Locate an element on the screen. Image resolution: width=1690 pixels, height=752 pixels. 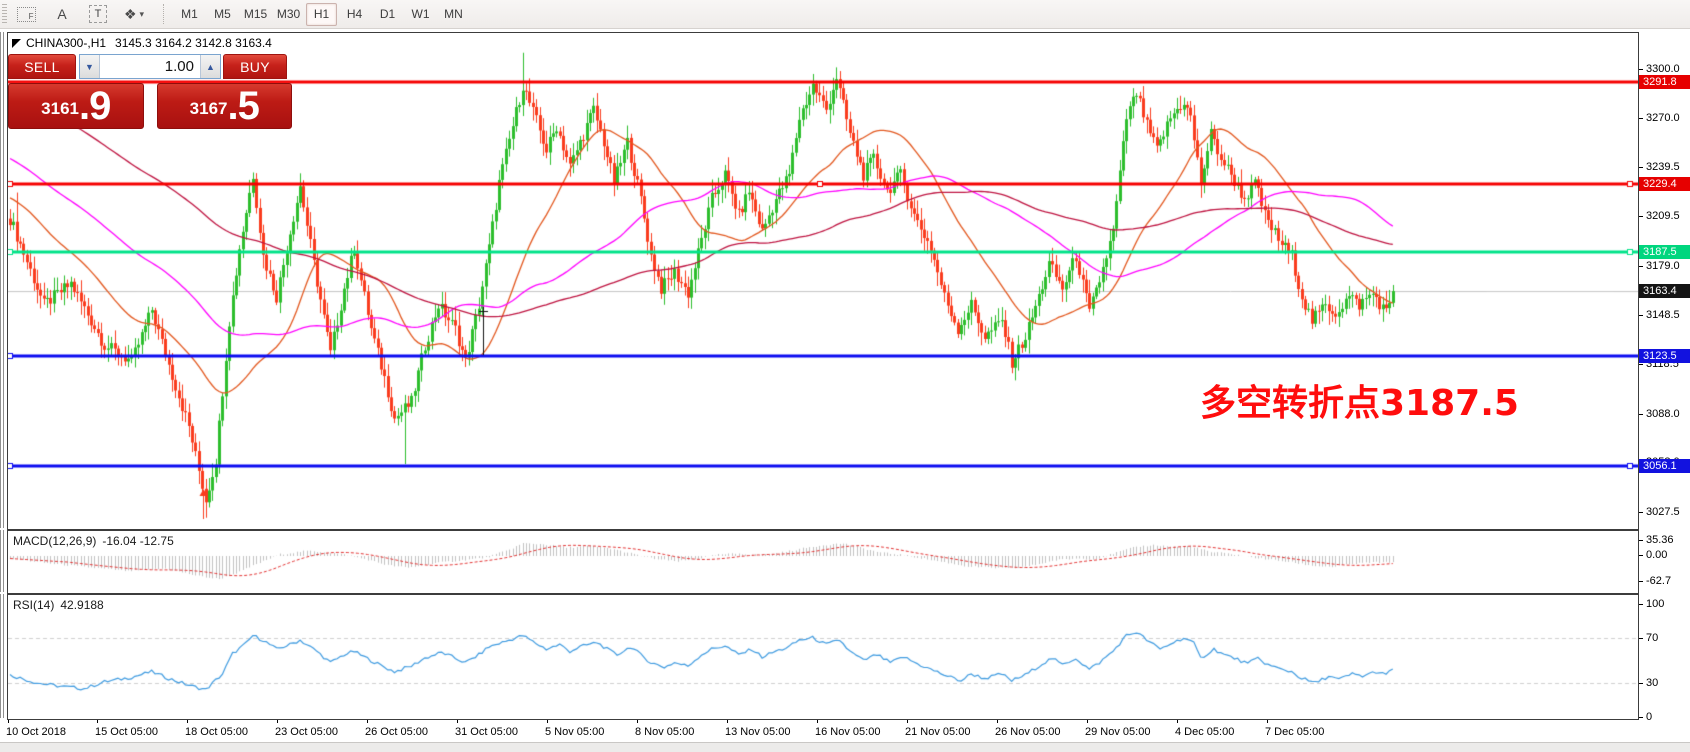
text-box-glyph: T is located at coordinates (98, 14).